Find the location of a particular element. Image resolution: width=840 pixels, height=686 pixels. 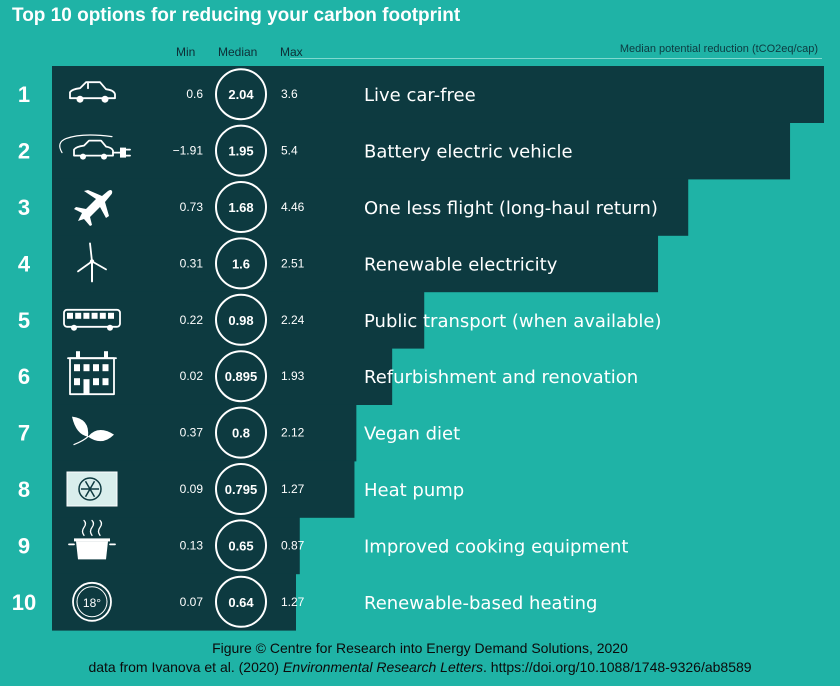

option-row: 7 0.37 0.8 2.12 Vegan diet is located at coordinates (239, 432).